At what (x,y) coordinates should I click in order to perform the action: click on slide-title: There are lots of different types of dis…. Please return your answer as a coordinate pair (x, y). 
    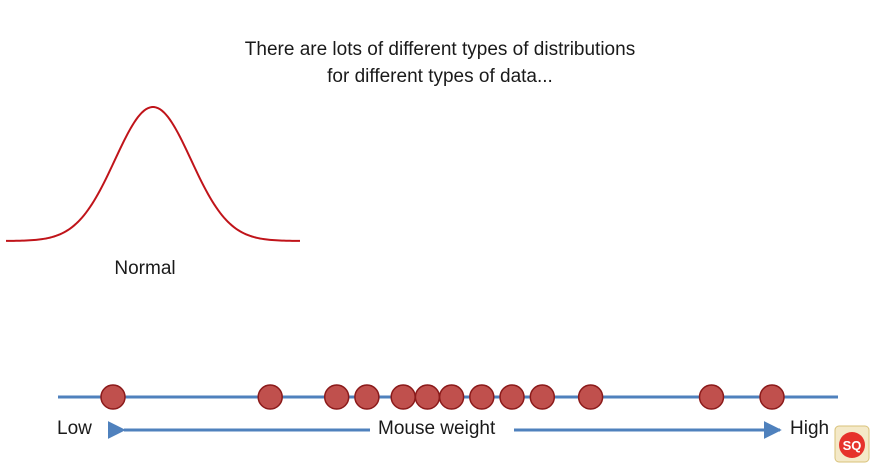
    Looking at the image, I should click on (440, 63).